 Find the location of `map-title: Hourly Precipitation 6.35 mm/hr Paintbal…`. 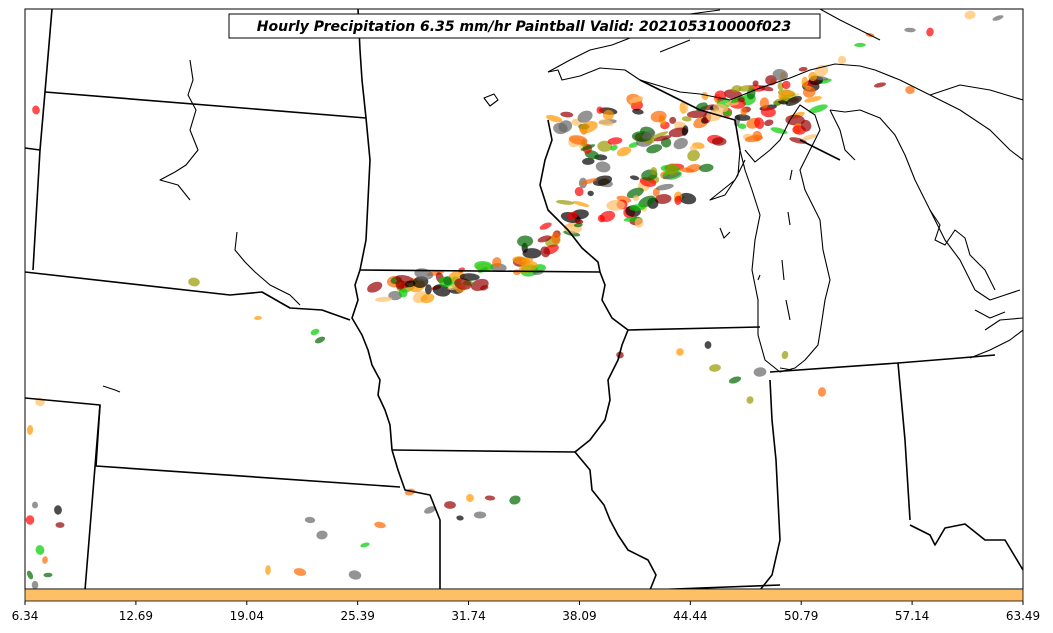

map-title: Hourly Precipitation 6.35 mm/hr Paintbal… is located at coordinates (524, 26).